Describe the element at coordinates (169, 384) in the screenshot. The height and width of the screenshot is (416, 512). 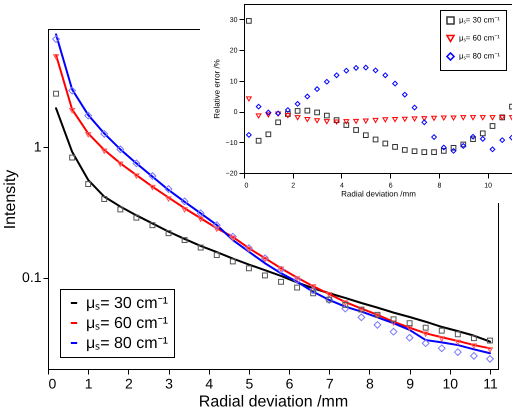
I see `x-tick-label: 3` at that location.